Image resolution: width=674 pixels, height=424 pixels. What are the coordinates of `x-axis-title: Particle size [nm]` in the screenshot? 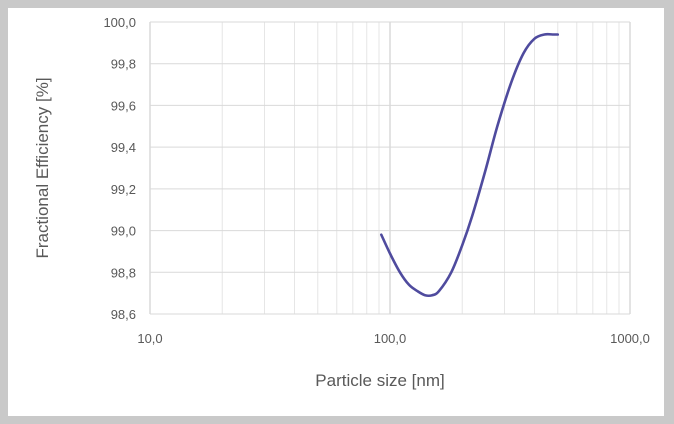 It's located at (379, 380).